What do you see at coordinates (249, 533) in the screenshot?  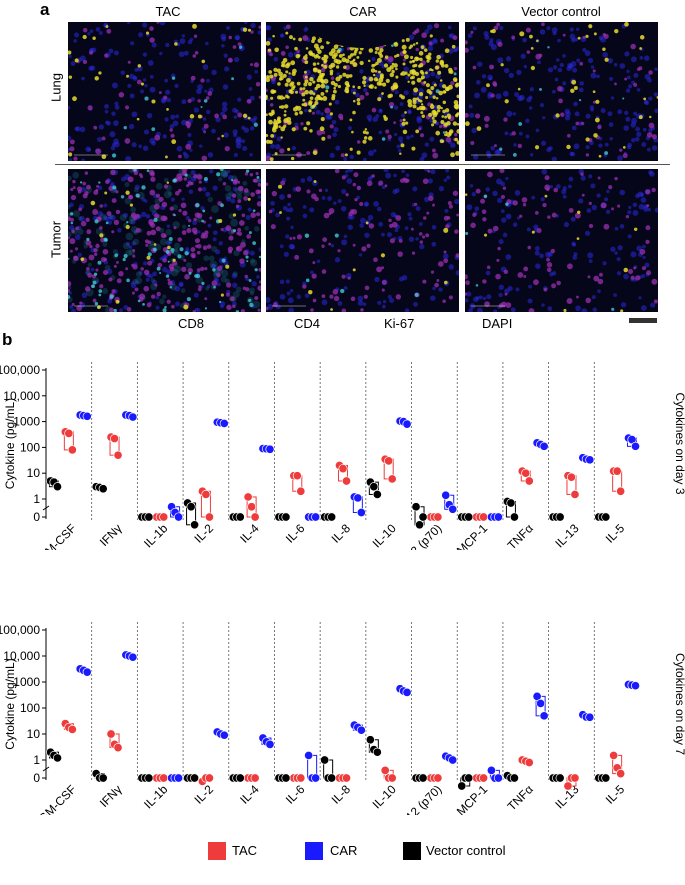 I see `category-label: IL-4` at bounding box center [249, 533].